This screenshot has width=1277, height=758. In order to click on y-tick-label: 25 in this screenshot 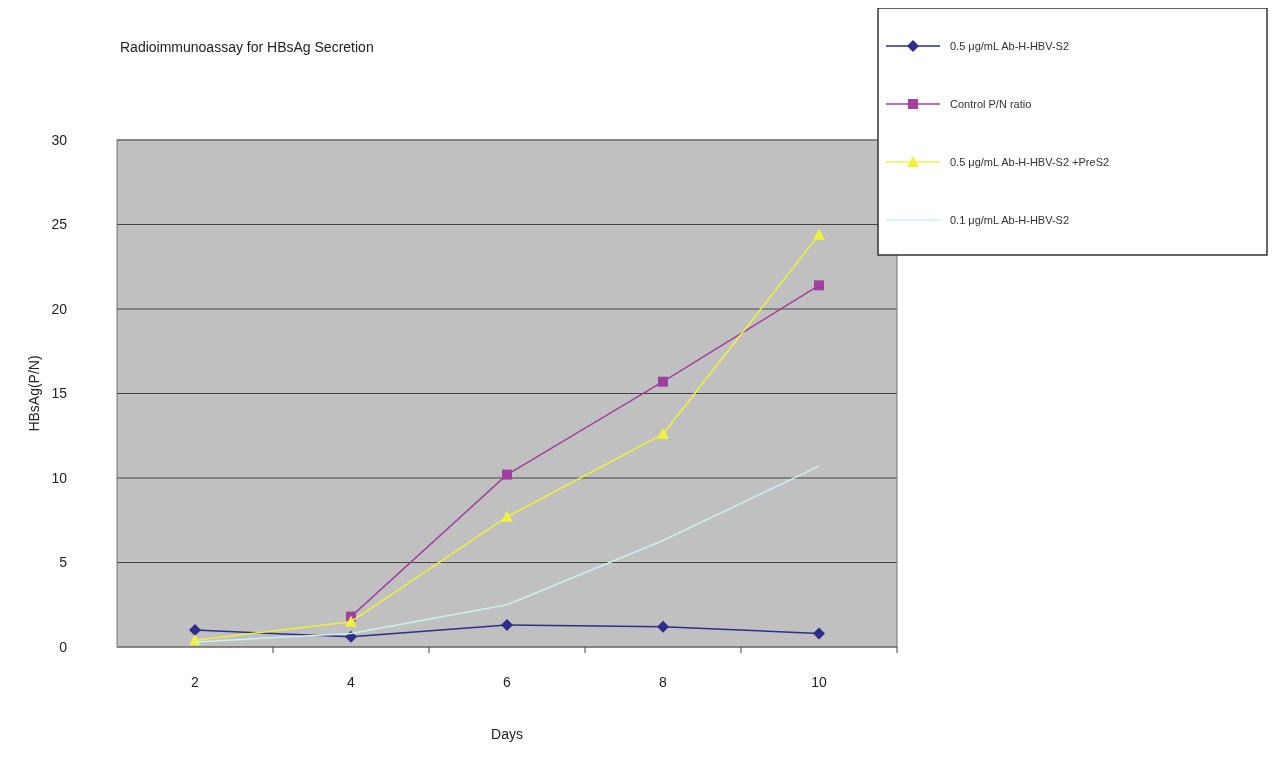, I will do `click(59, 224)`.